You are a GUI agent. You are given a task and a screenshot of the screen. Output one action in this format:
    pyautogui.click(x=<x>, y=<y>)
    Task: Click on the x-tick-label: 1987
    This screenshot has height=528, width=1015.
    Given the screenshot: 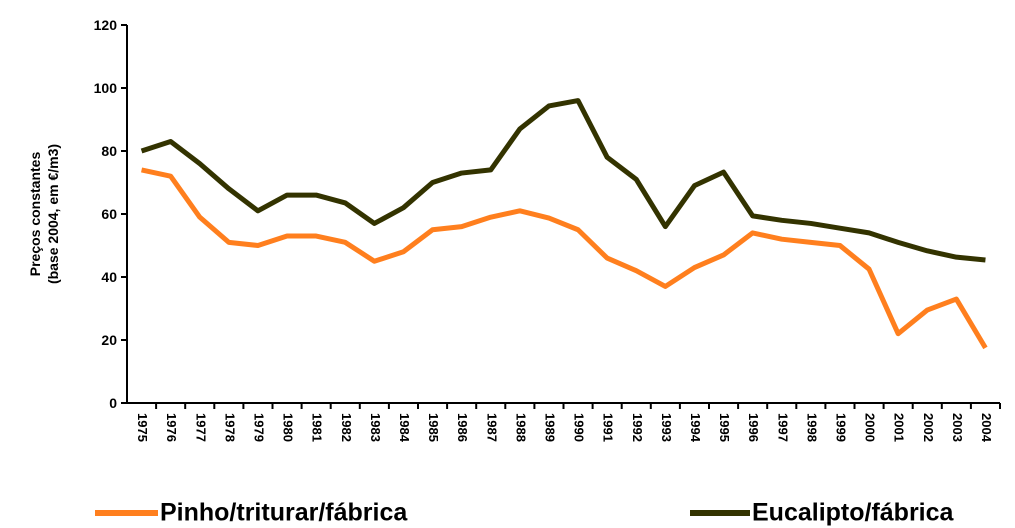 What is the action you would take?
    pyautogui.click(x=491, y=427)
    